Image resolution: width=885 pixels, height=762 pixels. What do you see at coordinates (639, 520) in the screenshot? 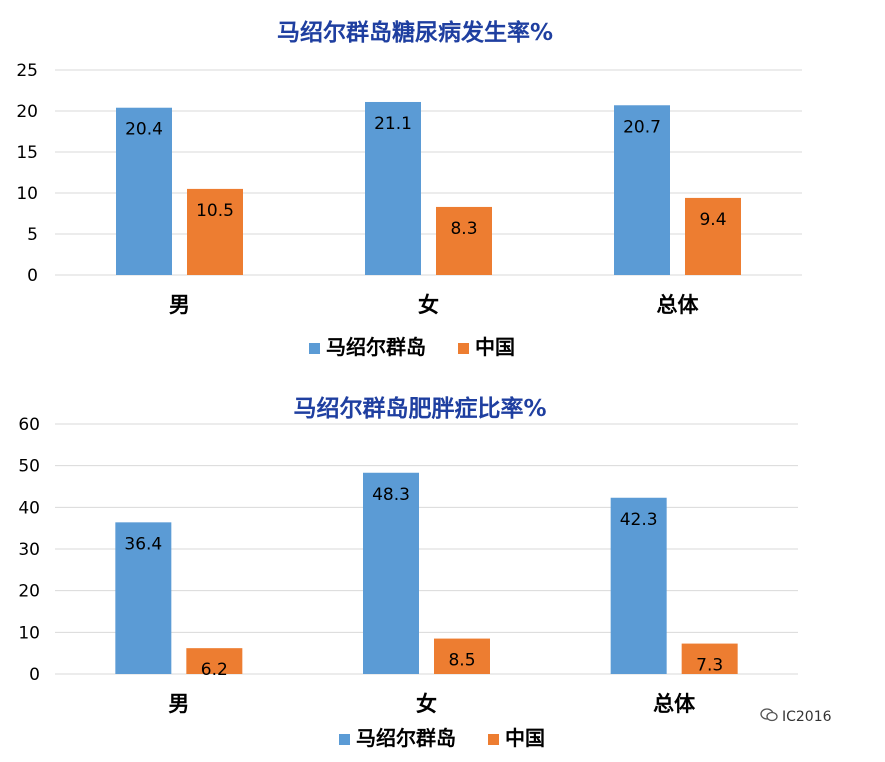
I see `data-label: 42.3` at bounding box center [639, 520].